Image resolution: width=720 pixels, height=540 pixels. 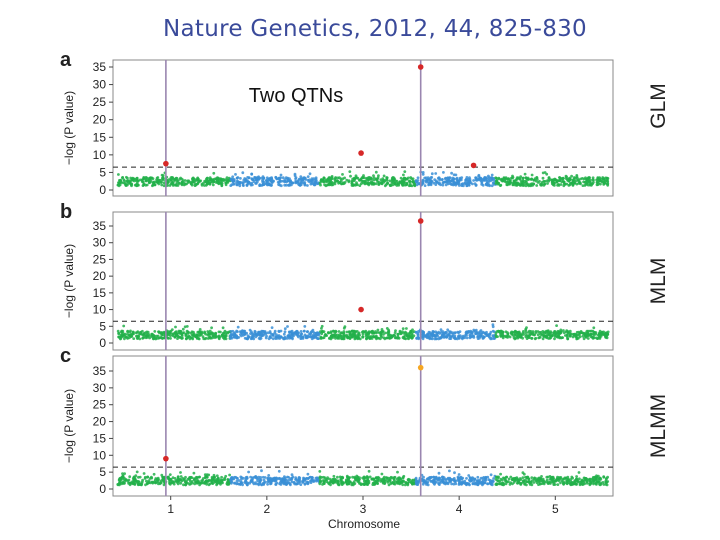 I want to click on significant-point, so click(x=361, y=309).